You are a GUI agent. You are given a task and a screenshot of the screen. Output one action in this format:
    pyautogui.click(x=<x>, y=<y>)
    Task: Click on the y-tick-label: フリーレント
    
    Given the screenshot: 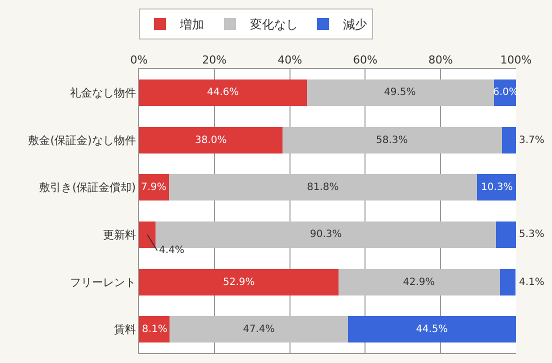 What is the action you would take?
    pyautogui.click(x=103, y=282)
    